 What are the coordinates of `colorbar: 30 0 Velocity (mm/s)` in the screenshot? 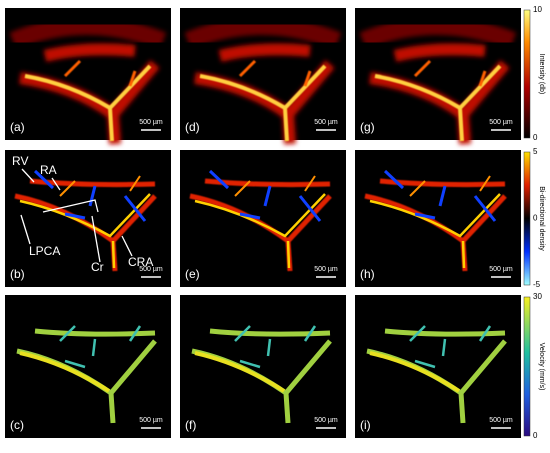 It's located at (534, 366).